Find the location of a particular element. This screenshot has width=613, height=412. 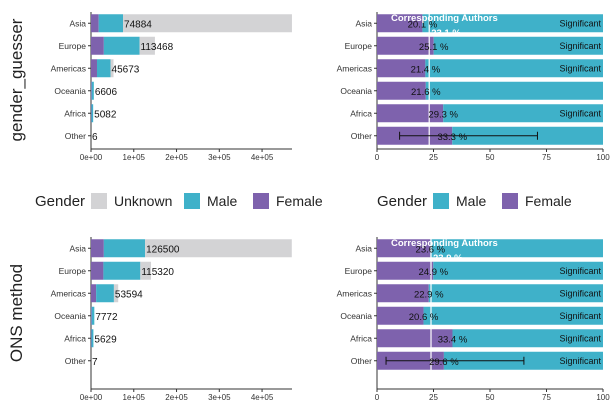

legend-title: Gender is located at coordinates (60, 201).